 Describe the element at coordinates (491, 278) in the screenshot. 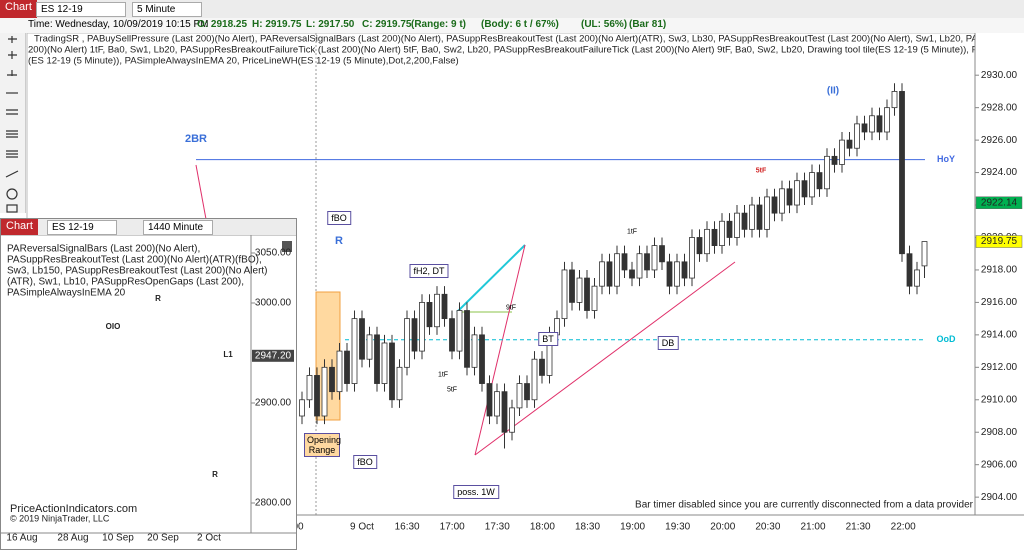

I see `trend-line` at that location.